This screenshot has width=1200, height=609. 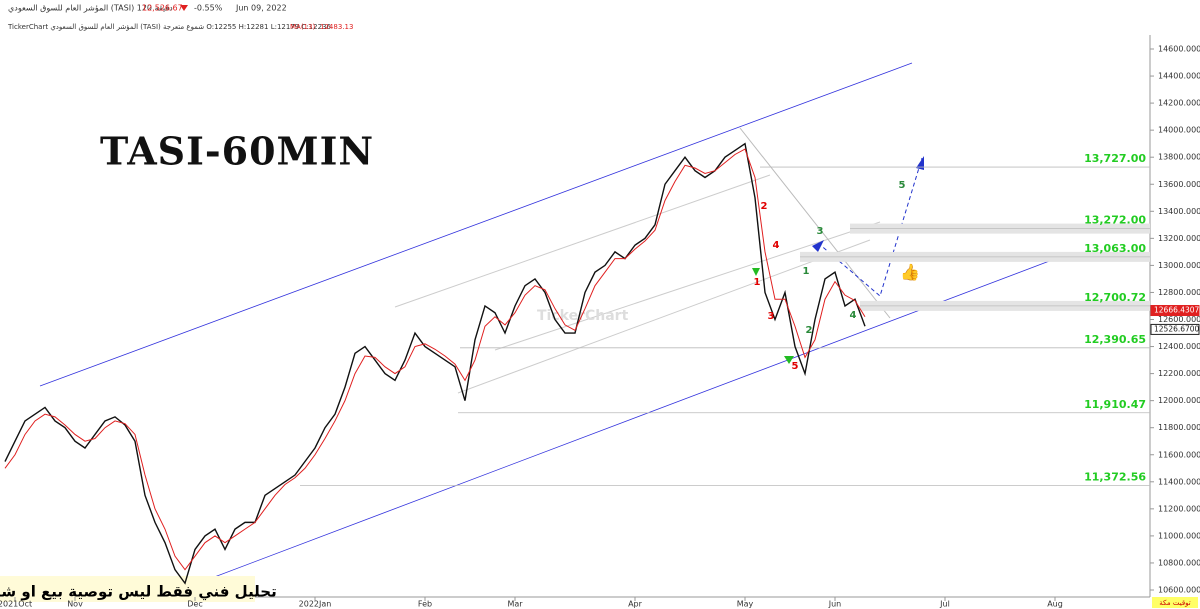 I want to click on x-tick-label: 2022Jan, so click(x=315, y=604).